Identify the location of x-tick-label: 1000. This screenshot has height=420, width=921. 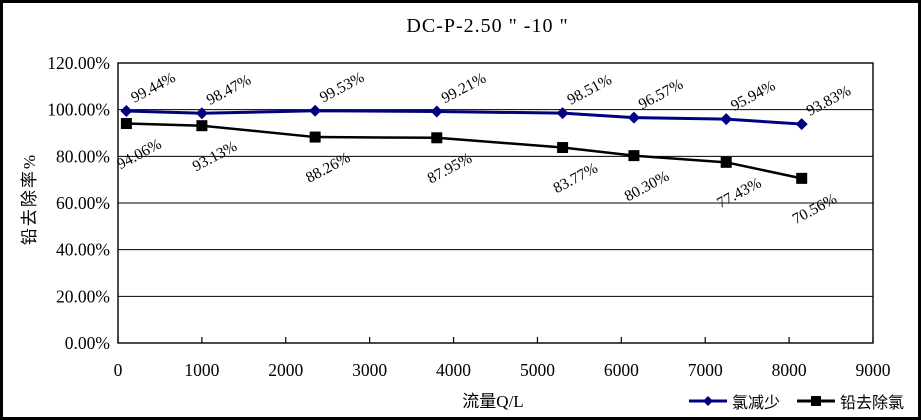
(201, 370).